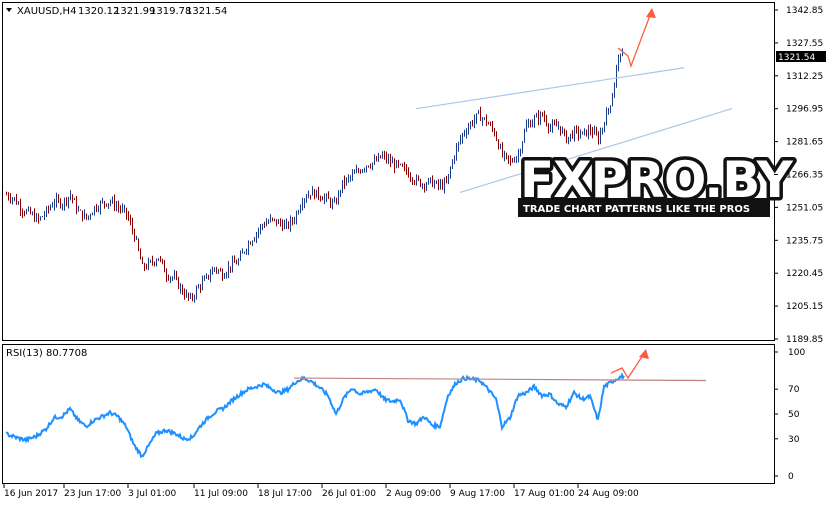  Describe the element at coordinates (804, 274) in the screenshot. I see `y-tick-label: 1220.45` at that location.